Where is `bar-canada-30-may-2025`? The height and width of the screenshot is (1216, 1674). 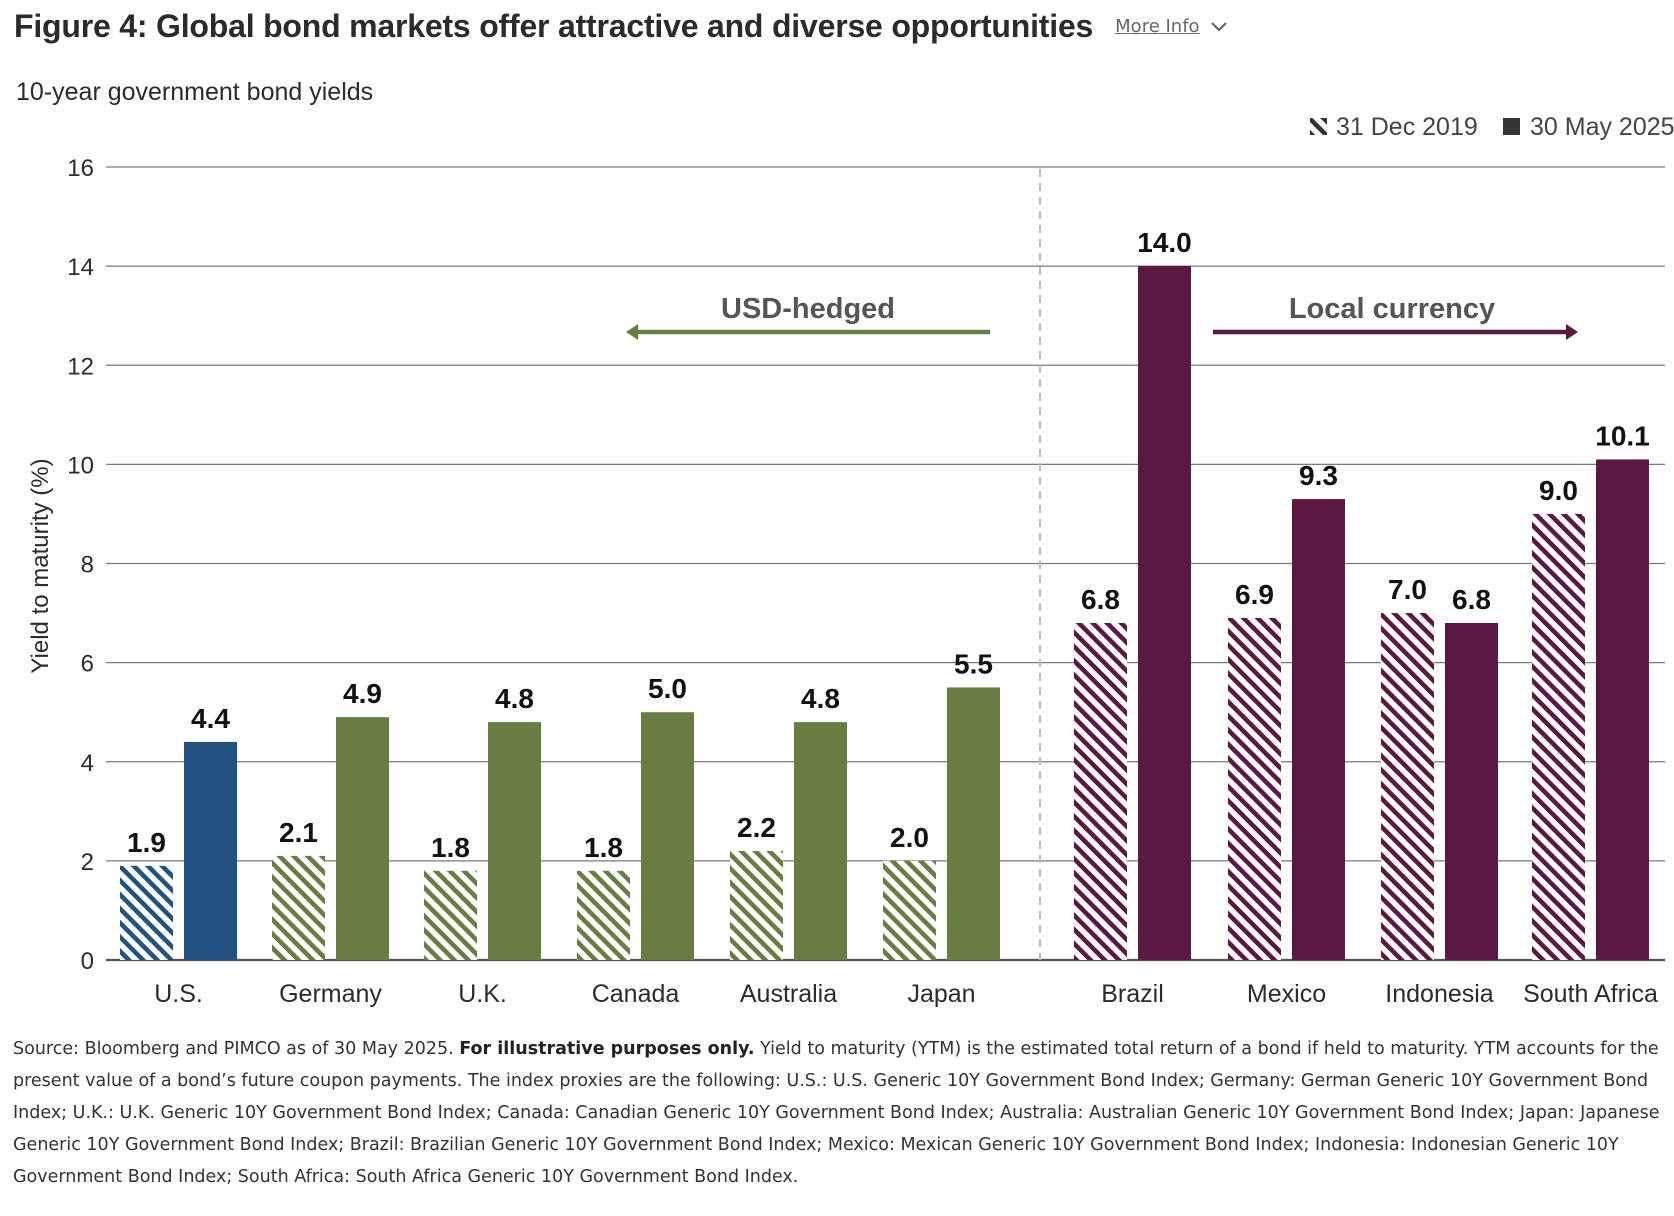
bar-canada-30-may-2025 is located at coordinates (667, 836).